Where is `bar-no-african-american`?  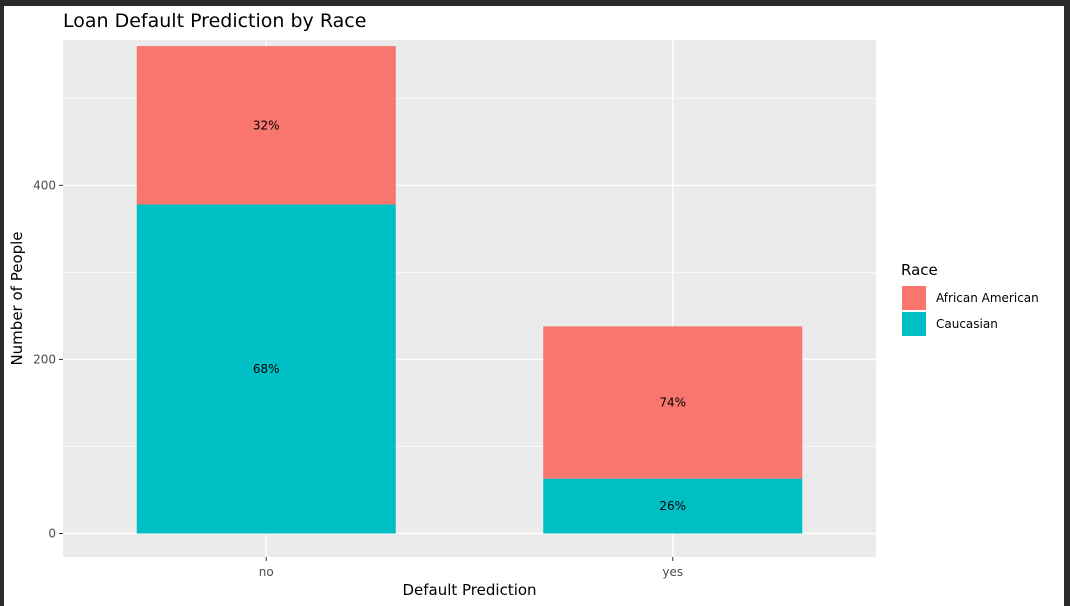 bar-no-african-american is located at coordinates (266, 125).